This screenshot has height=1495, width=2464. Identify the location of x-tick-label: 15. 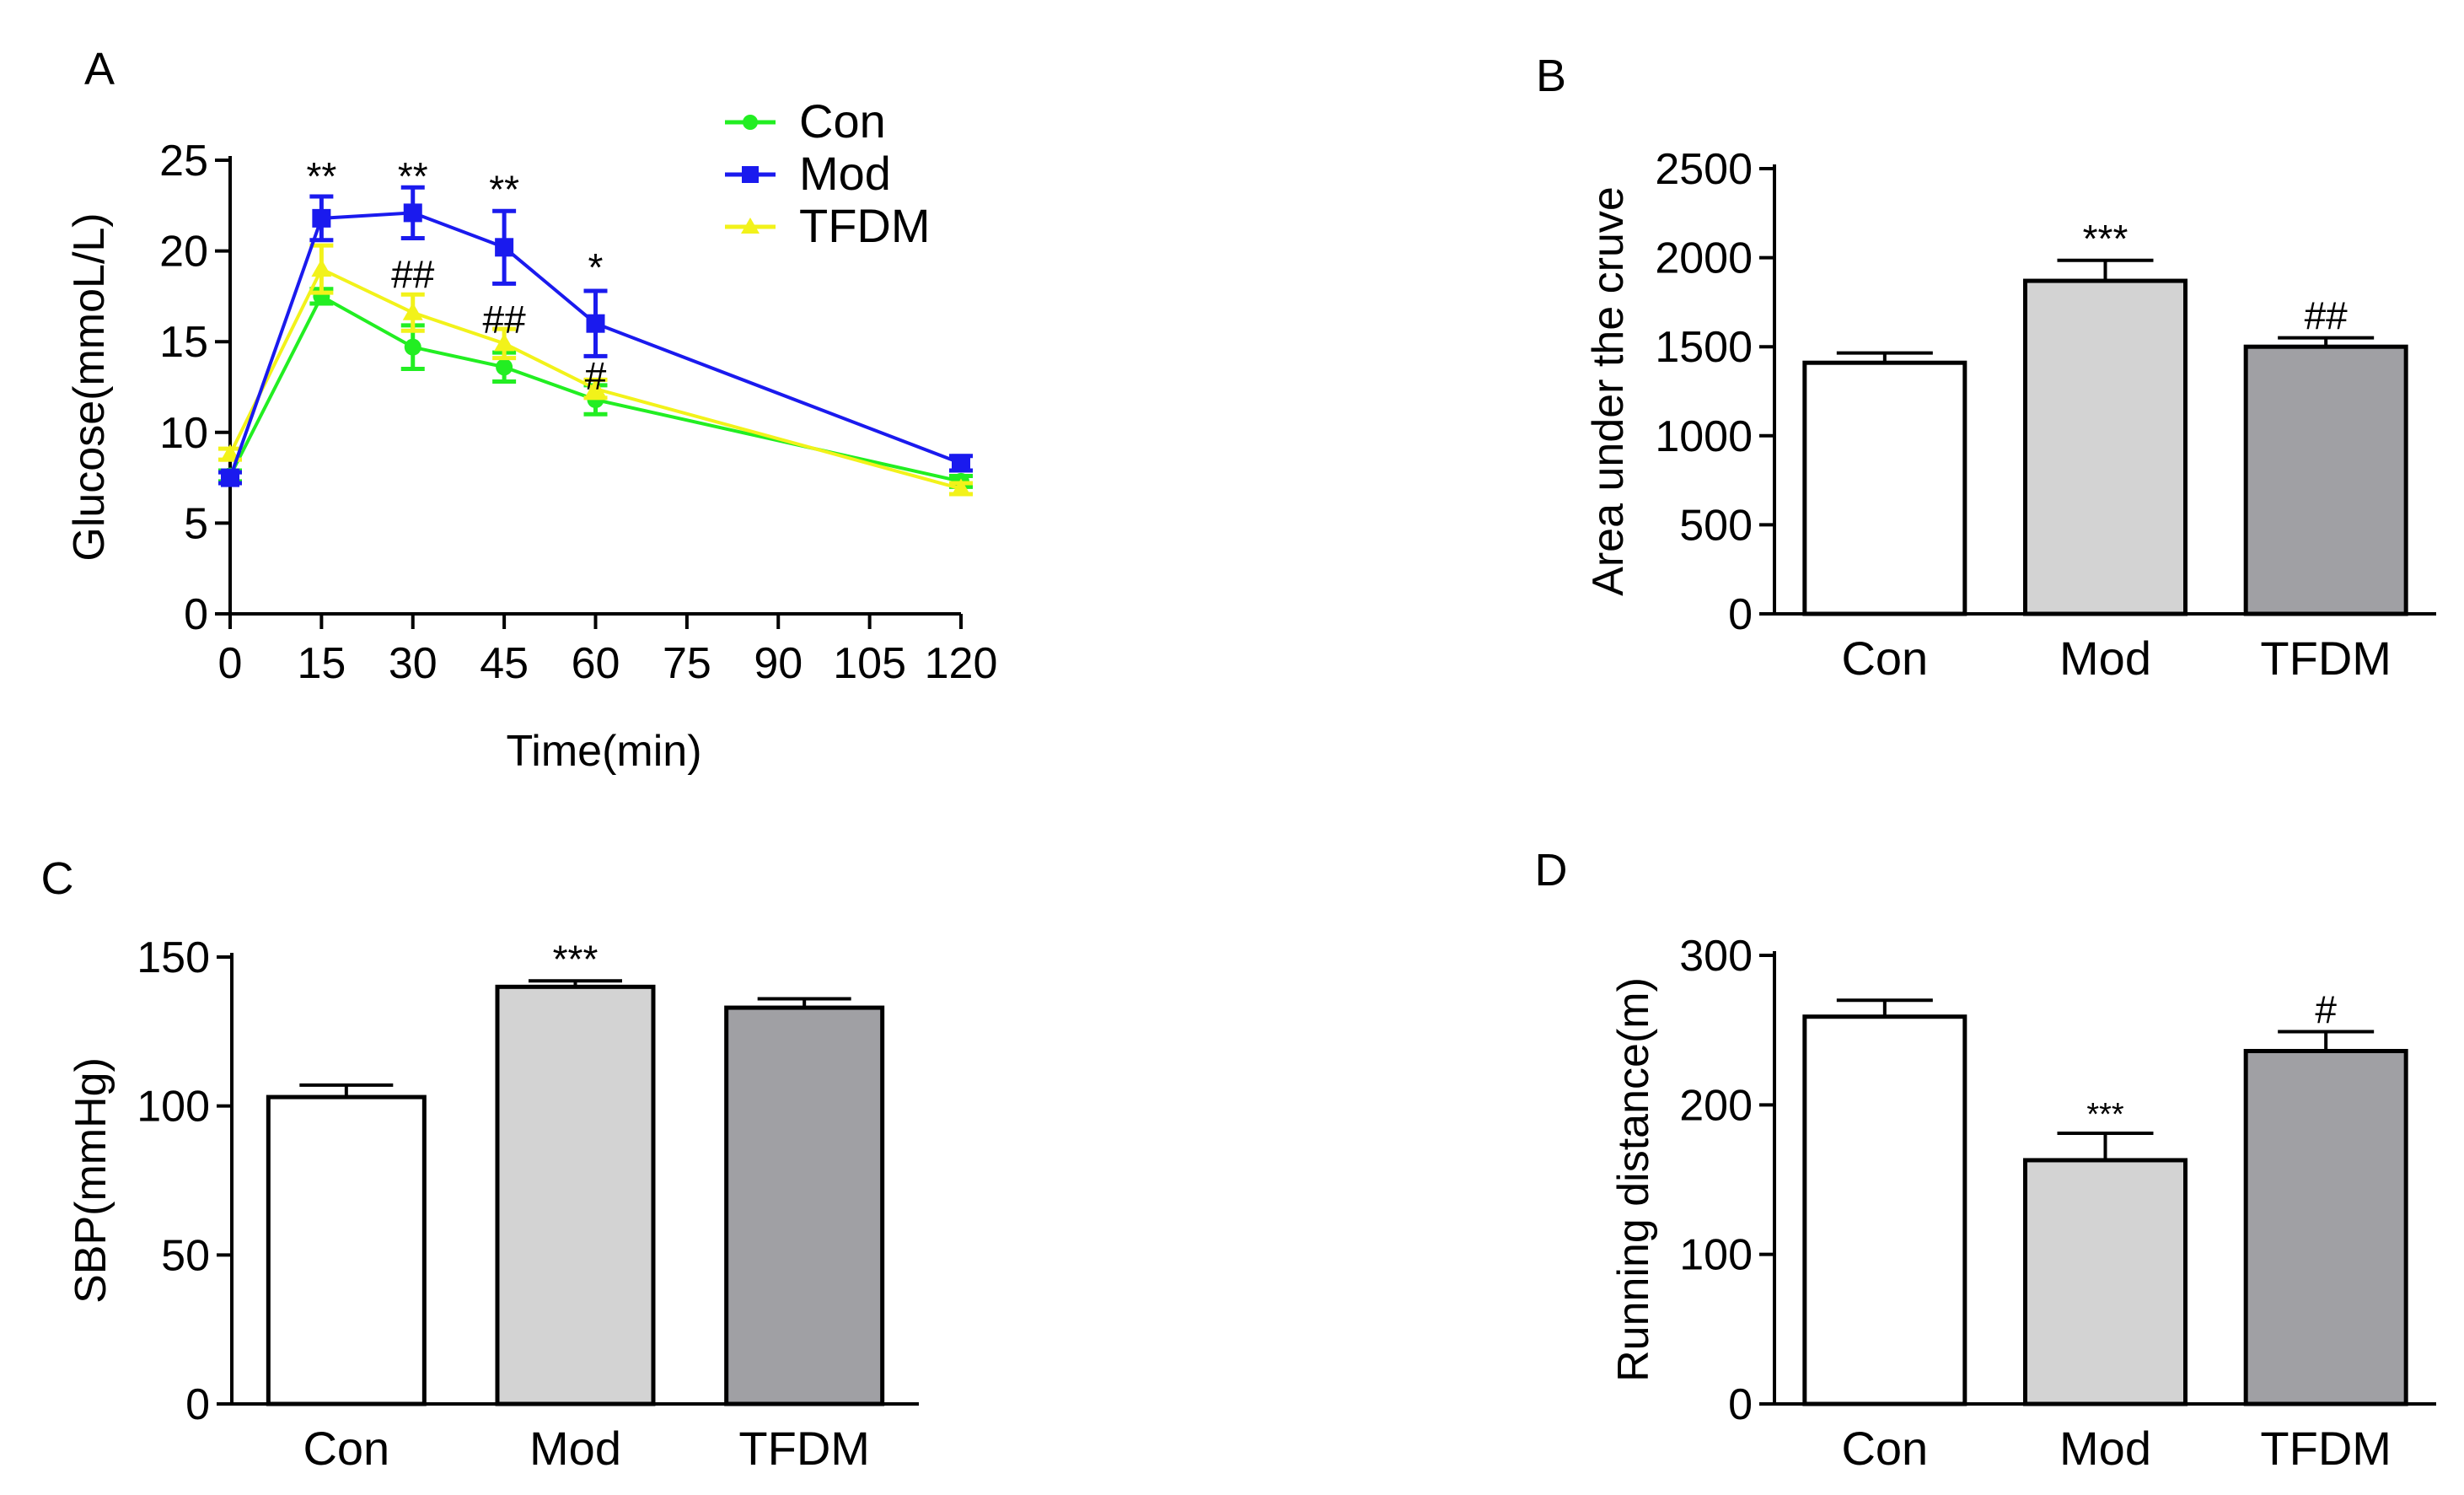
(321, 663).